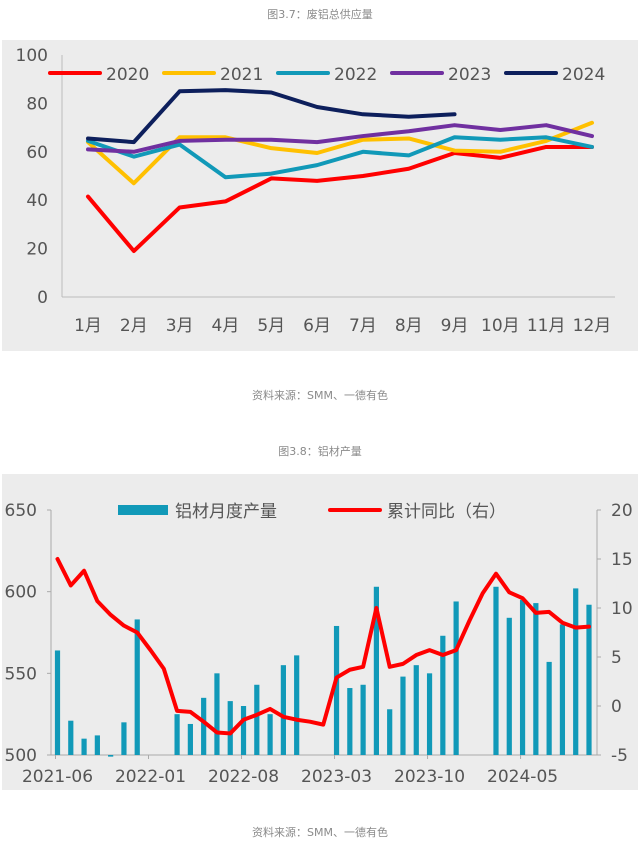  I want to click on legend-label-2023: 2023, so click(469, 75).